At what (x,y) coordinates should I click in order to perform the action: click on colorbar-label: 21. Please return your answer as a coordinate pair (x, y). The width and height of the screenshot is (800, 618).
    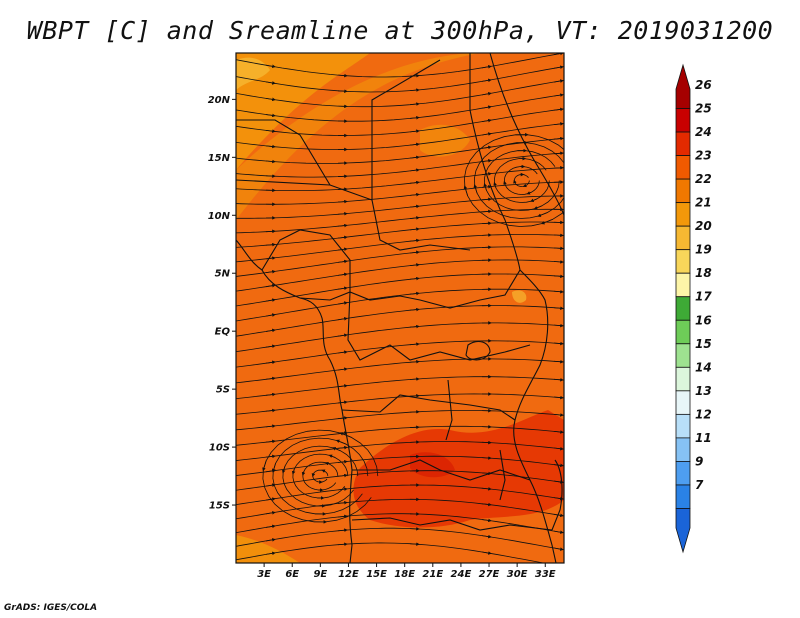
    Looking at the image, I should click on (703, 203).